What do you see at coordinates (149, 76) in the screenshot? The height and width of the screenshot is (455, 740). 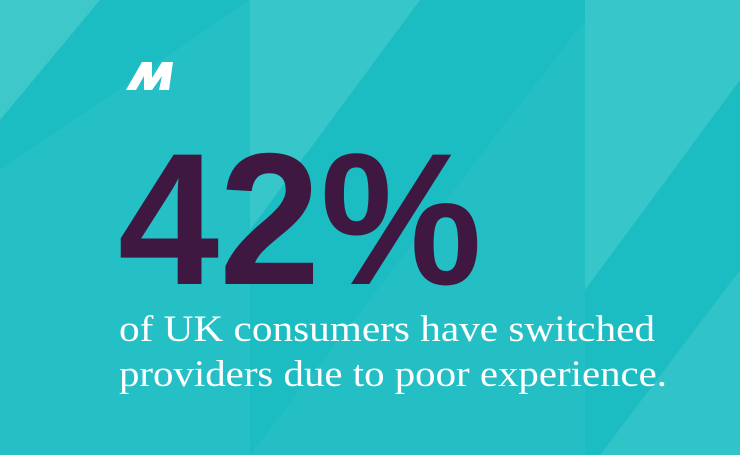 I see `logo` at bounding box center [149, 76].